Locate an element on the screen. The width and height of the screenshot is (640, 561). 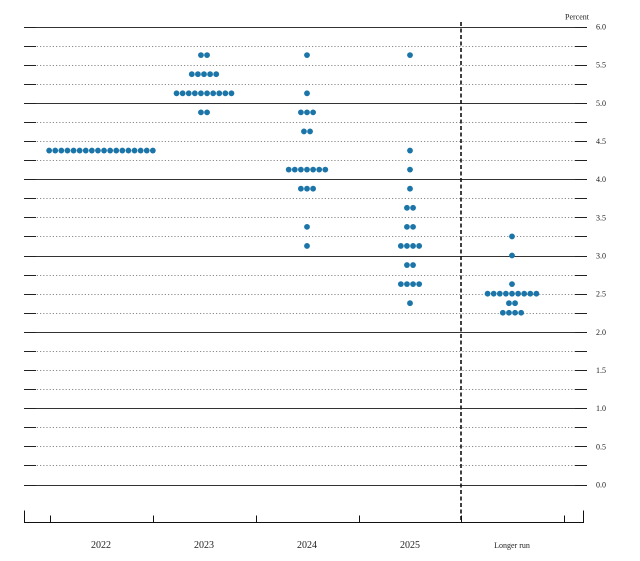
y-tick-label: 2.0 is located at coordinates (601, 332).